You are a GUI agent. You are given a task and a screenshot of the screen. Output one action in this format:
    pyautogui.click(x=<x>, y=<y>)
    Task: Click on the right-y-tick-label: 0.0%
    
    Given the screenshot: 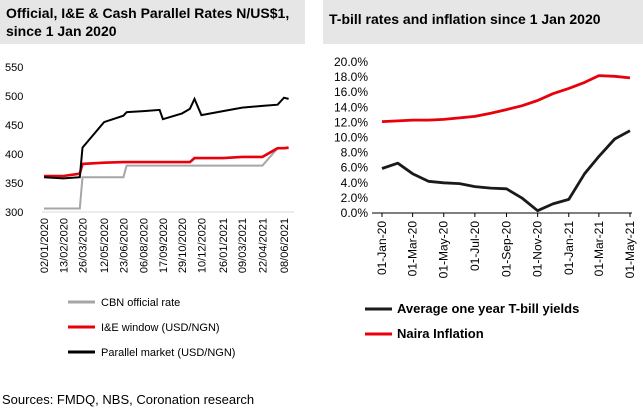 What is the action you would take?
    pyautogui.click(x=355, y=213)
    